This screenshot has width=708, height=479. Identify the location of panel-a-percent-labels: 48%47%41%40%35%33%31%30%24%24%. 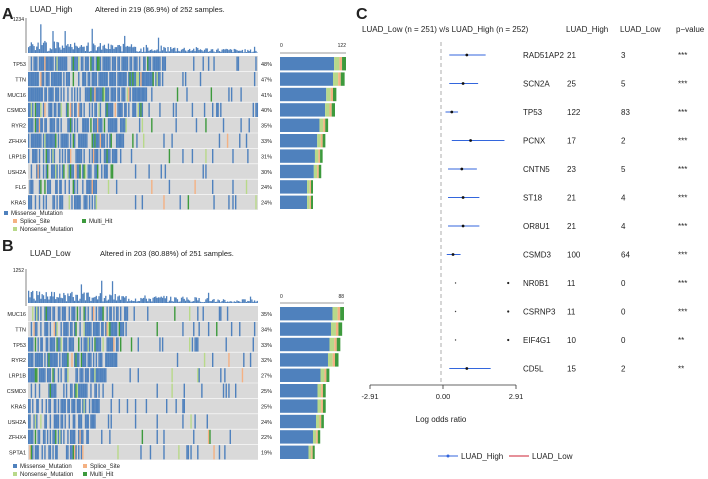
(266, 134).